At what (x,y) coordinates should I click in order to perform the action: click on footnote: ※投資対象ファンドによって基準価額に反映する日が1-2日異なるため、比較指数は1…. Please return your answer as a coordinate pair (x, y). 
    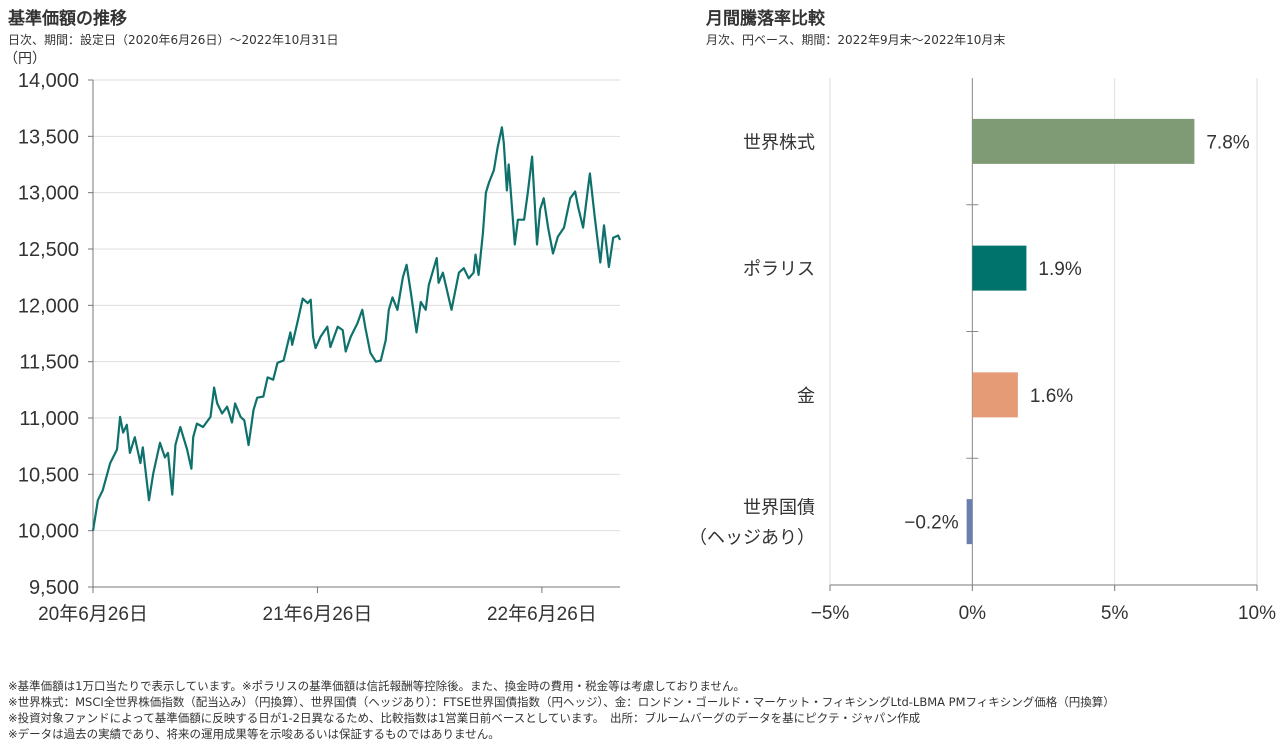
    Looking at the image, I should click on (464, 718).